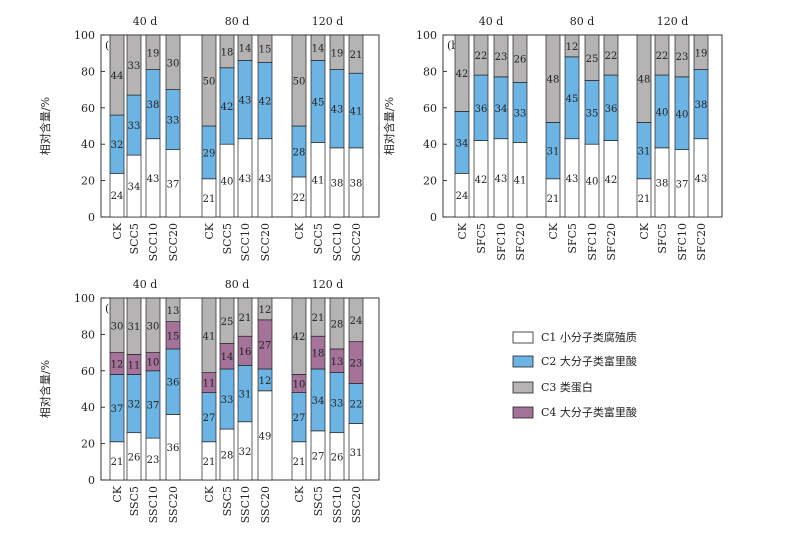 This screenshot has height=539, width=785. I want to click on x-tick-label: SFC10, so click(501, 242).